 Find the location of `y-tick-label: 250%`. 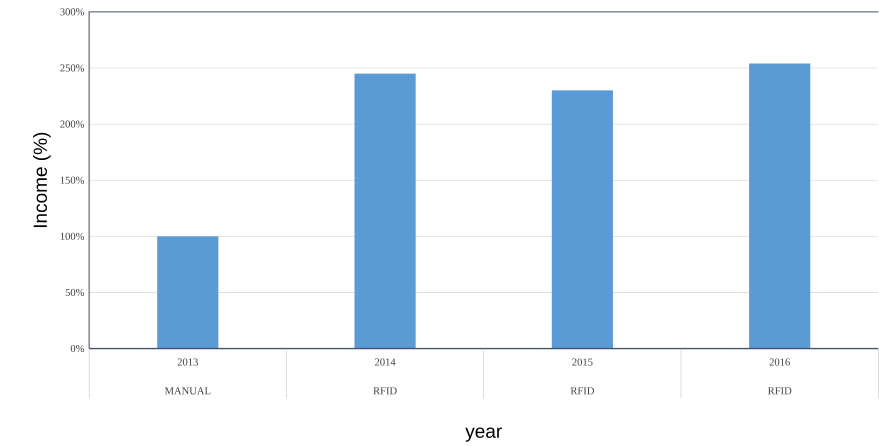

y-tick-label: 250% is located at coordinates (72, 68).